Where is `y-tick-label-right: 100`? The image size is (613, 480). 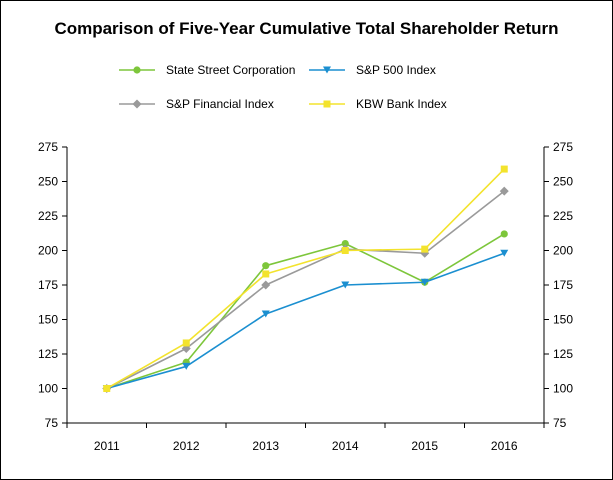 y-tick-label-right: 100 is located at coordinates (563, 389).